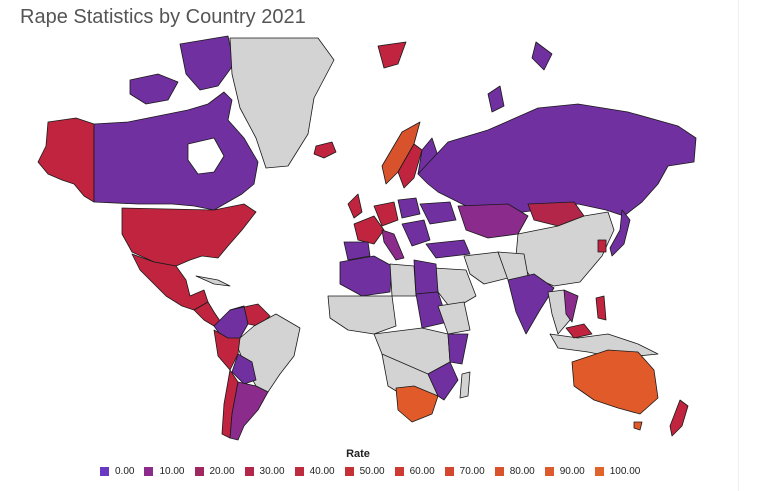 Image resolution: width=780 pixels, height=491 pixels. Describe the element at coordinates (409, 208) in the screenshot. I see `country-poland` at that location.